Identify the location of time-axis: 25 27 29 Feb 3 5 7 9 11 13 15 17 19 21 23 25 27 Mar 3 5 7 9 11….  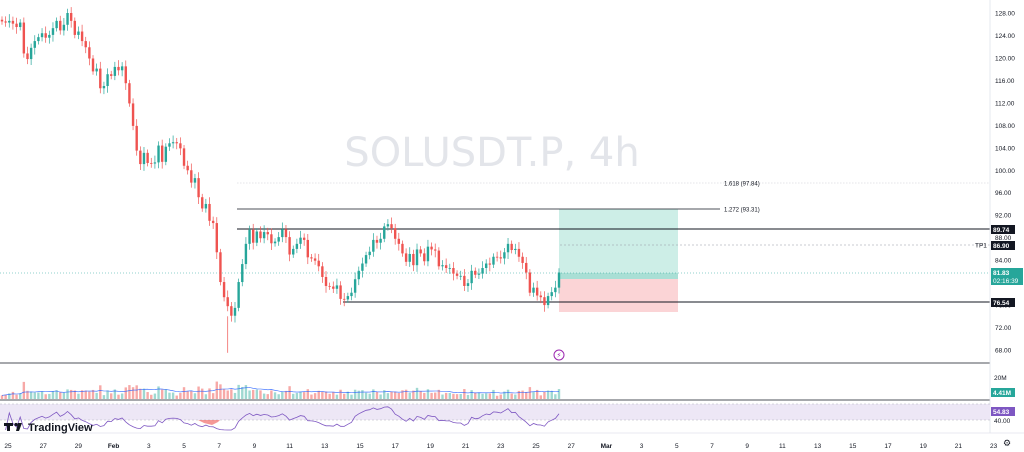
(500, 446).